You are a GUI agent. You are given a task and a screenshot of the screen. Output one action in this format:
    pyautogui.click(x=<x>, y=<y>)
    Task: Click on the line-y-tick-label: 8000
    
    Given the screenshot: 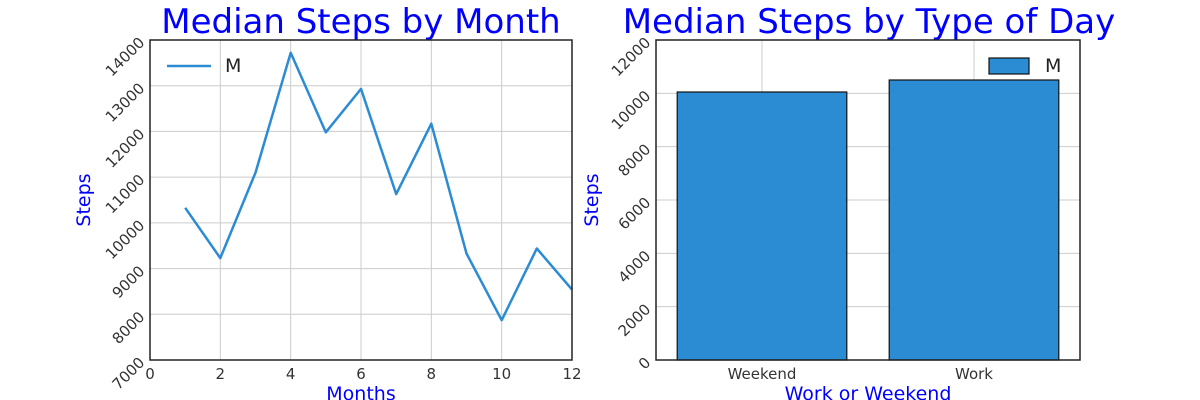 What is the action you would take?
    pyautogui.click(x=129, y=328)
    